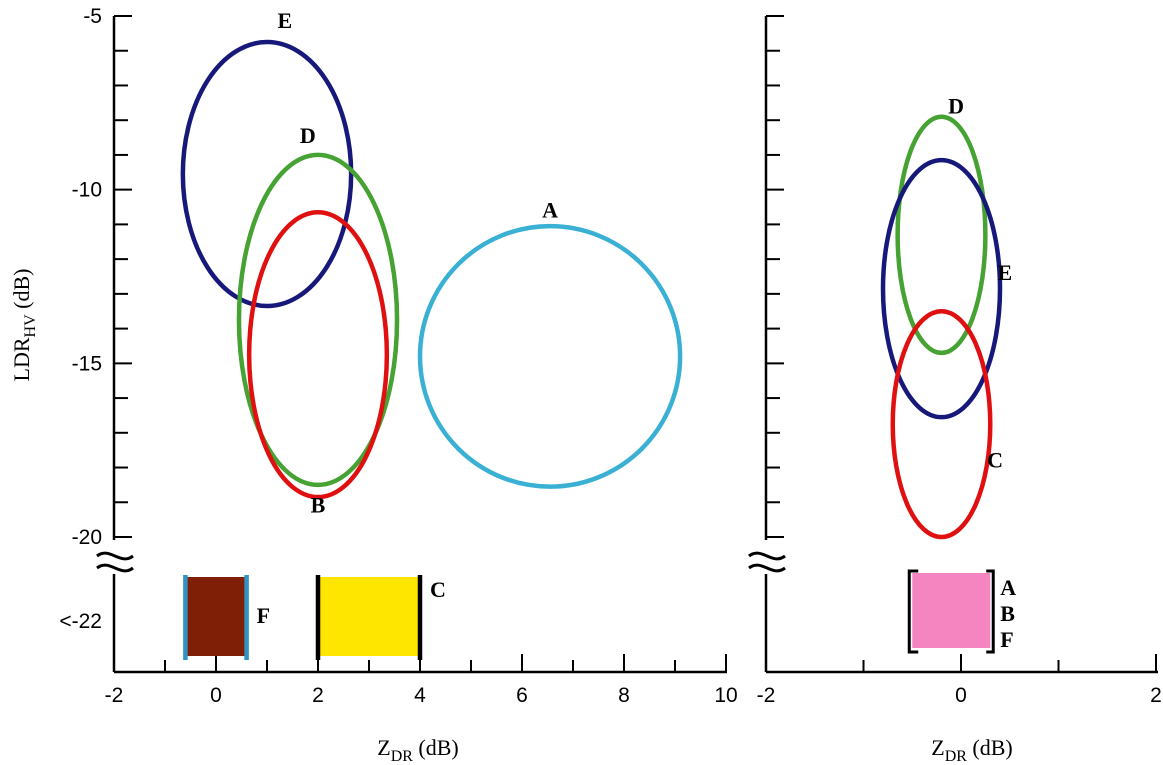  Describe the element at coordinates (438, 589) in the screenshot. I see `range-label-c: C` at that location.